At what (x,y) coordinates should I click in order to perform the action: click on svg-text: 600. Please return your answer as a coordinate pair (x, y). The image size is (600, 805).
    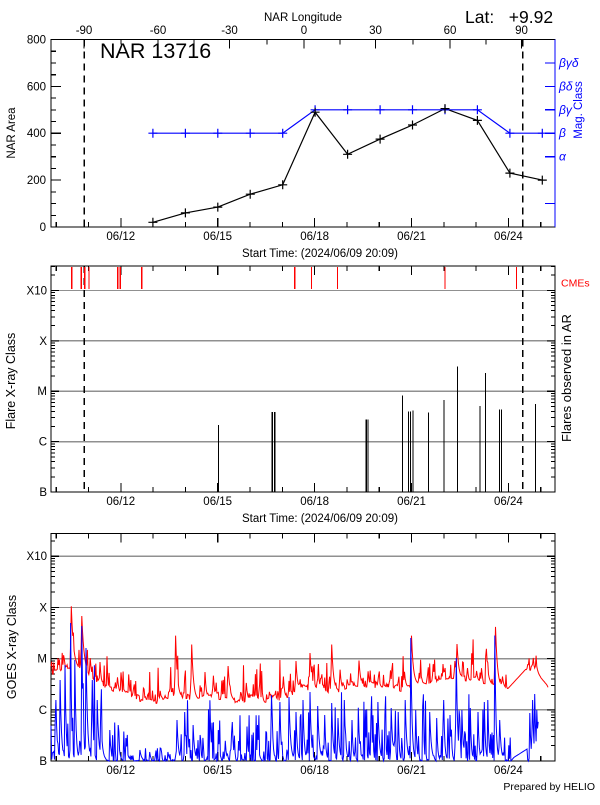
    Looking at the image, I should click on (36, 87).